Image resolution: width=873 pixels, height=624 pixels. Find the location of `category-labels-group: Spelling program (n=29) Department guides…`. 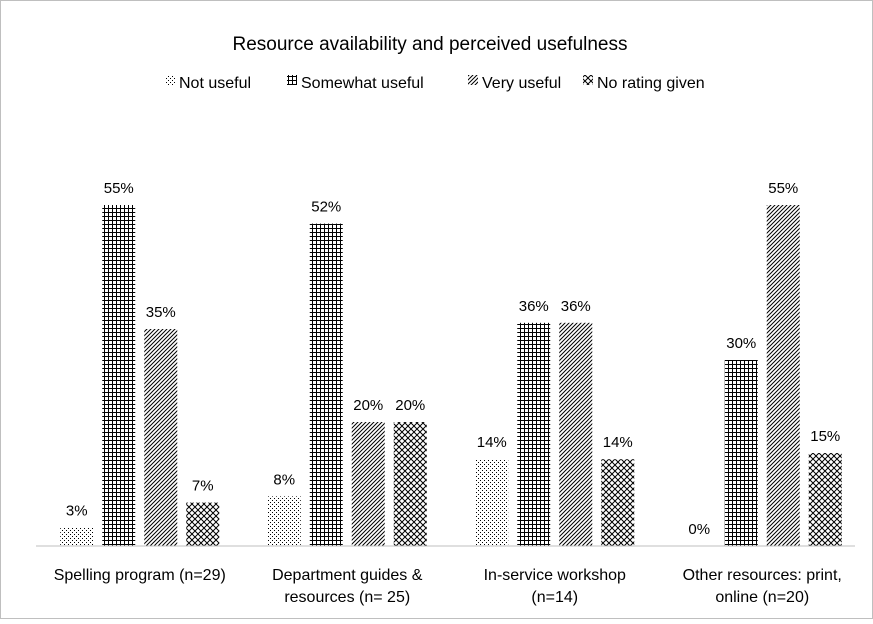

category-labels-group: Spelling program (n=29) Department guides… is located at coordinates (448, 586).